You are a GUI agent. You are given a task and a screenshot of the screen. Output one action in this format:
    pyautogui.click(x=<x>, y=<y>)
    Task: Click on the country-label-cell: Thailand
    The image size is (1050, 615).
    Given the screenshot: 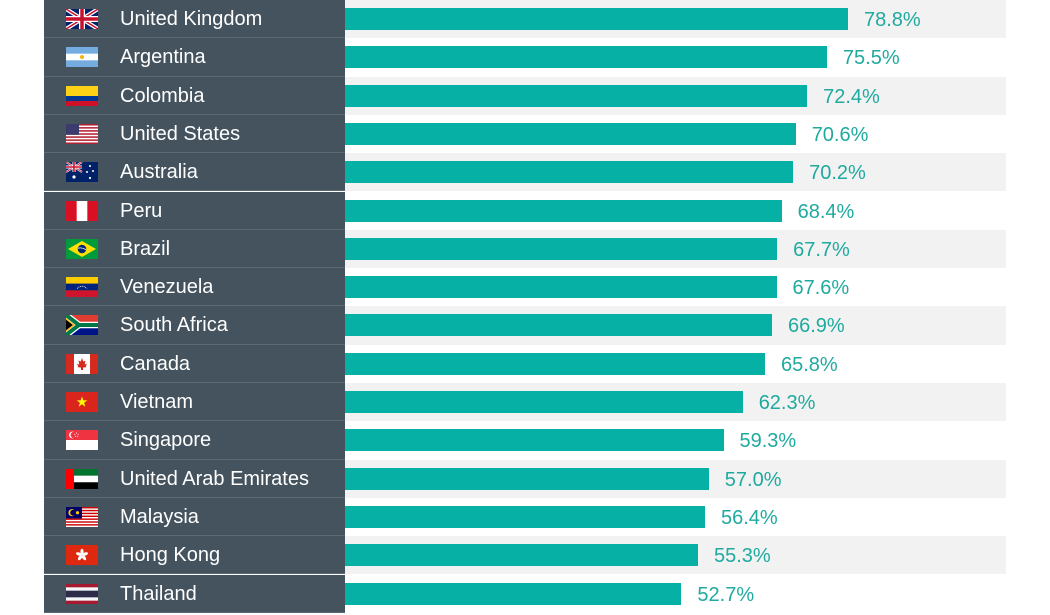 What is the action you would take?
    pyautogui.click(x=194, y=593)
    